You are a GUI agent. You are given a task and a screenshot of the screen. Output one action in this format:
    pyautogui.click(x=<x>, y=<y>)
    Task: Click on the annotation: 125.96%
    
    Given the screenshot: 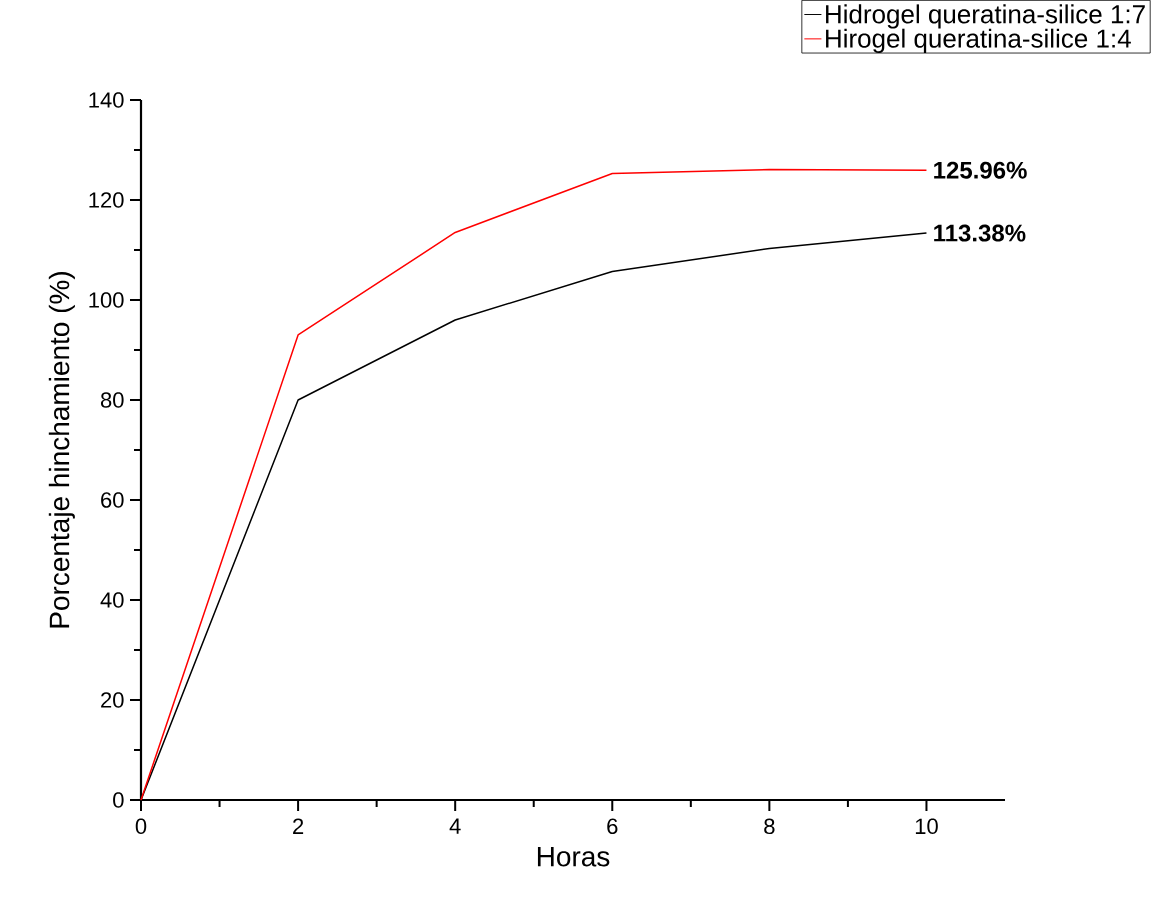 What is the action you would take?
    pyautogui.click(x=980, y=170)
    